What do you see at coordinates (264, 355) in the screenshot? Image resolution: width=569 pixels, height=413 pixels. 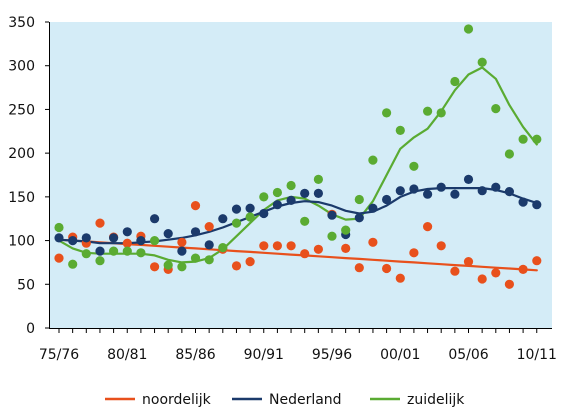 I see `x-tick-label: 90/91` at bounding box center [264, 355].